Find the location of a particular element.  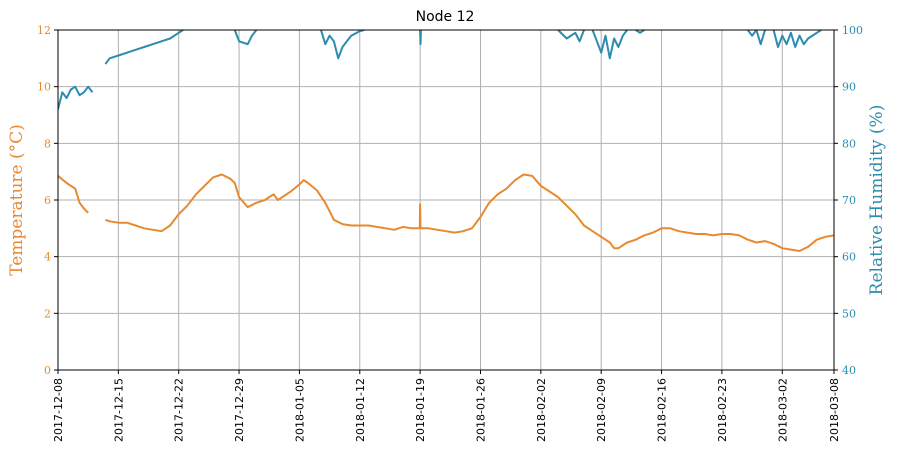

y-right-tick-label: 100 is located at coordinates (852, 30).